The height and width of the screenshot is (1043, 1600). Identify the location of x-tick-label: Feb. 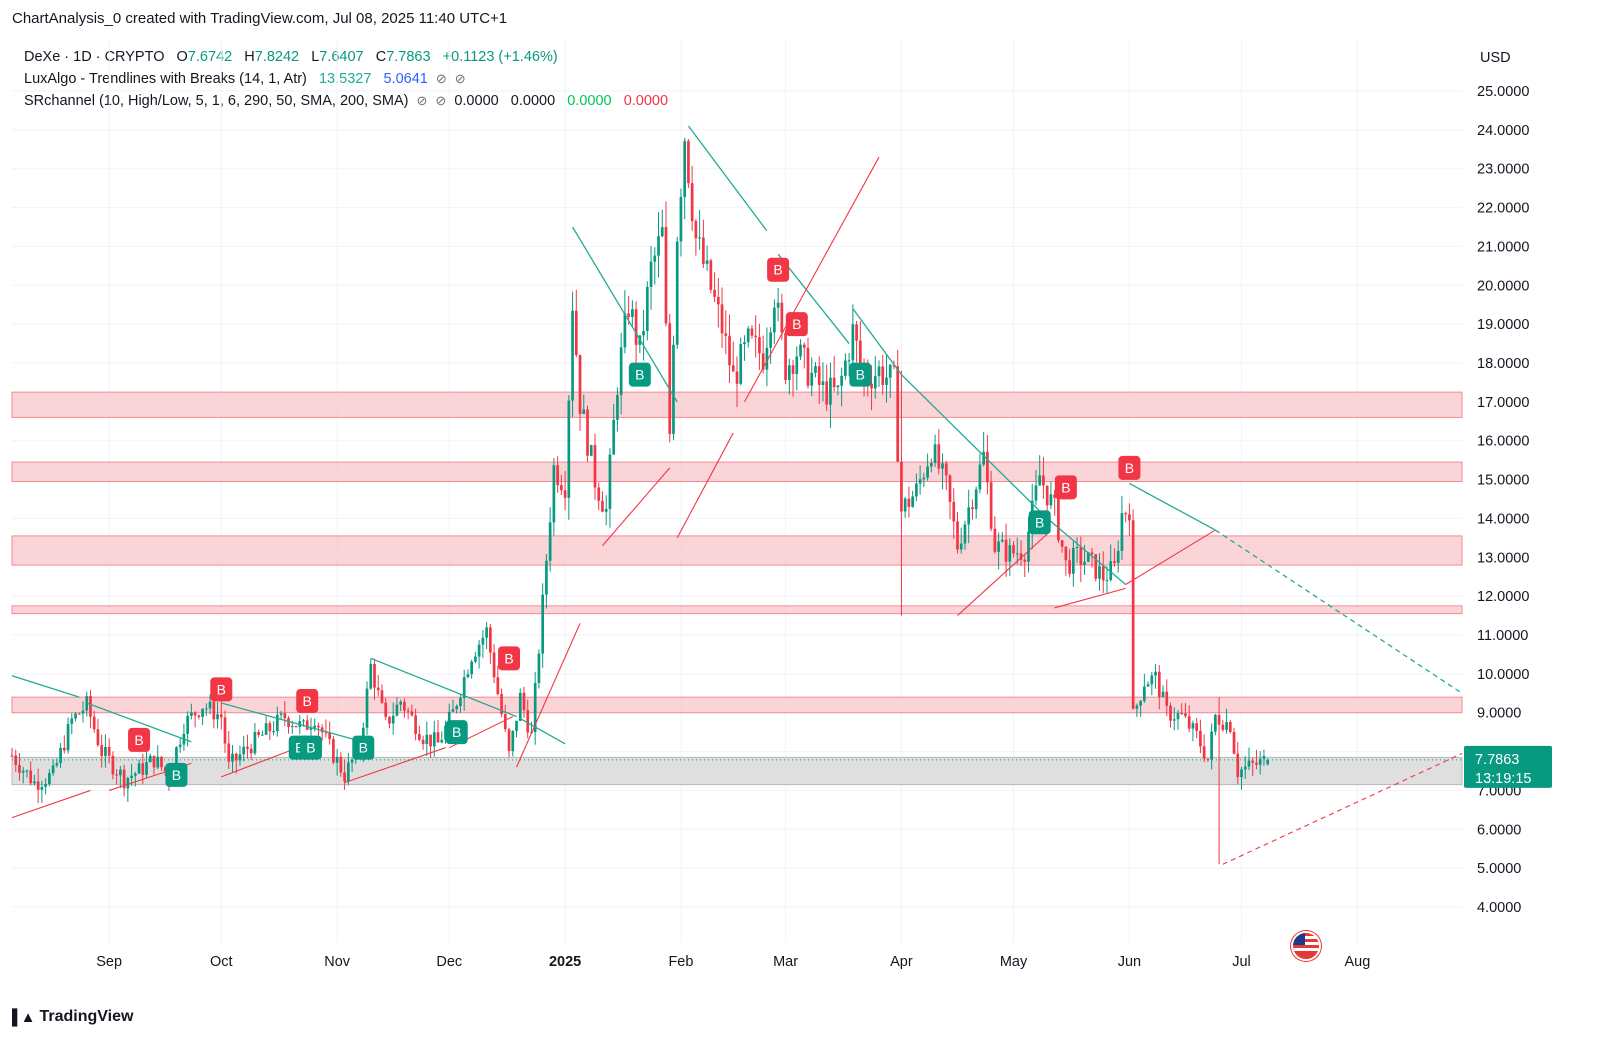
(680, 962).